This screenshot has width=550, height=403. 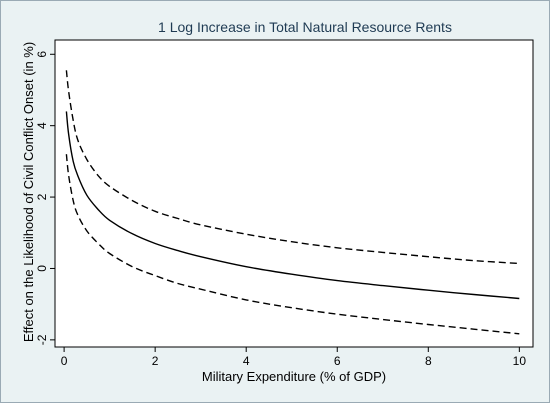 What do you see at coordinates (42, 54) in the screenshot?
I see `y-tick-label-4: 6` at bounding box center [42, 54].